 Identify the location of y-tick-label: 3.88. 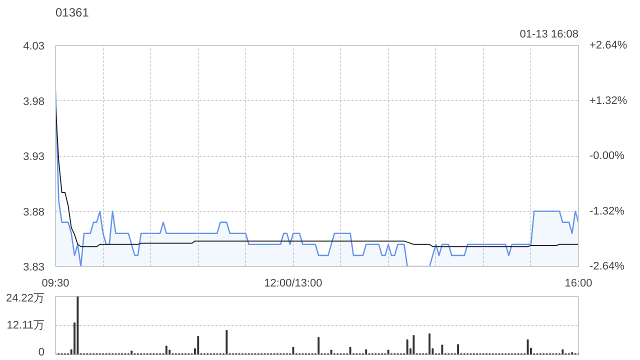
(34, 212).